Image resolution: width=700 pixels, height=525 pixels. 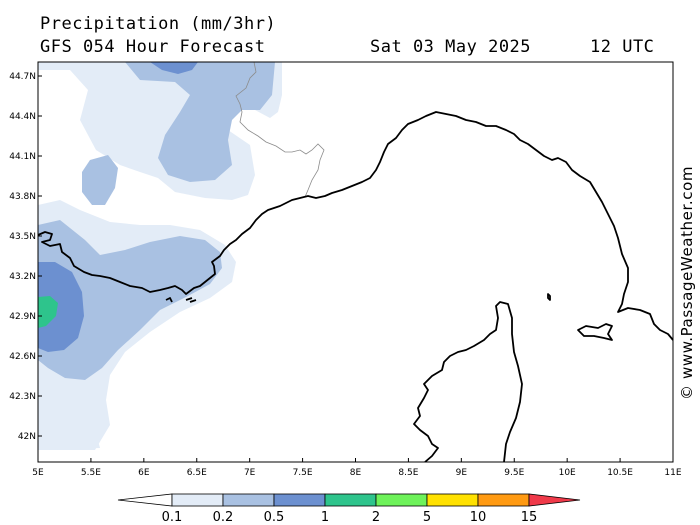 I want to click on precip-area-medium-north, so click(x=200, y=122).